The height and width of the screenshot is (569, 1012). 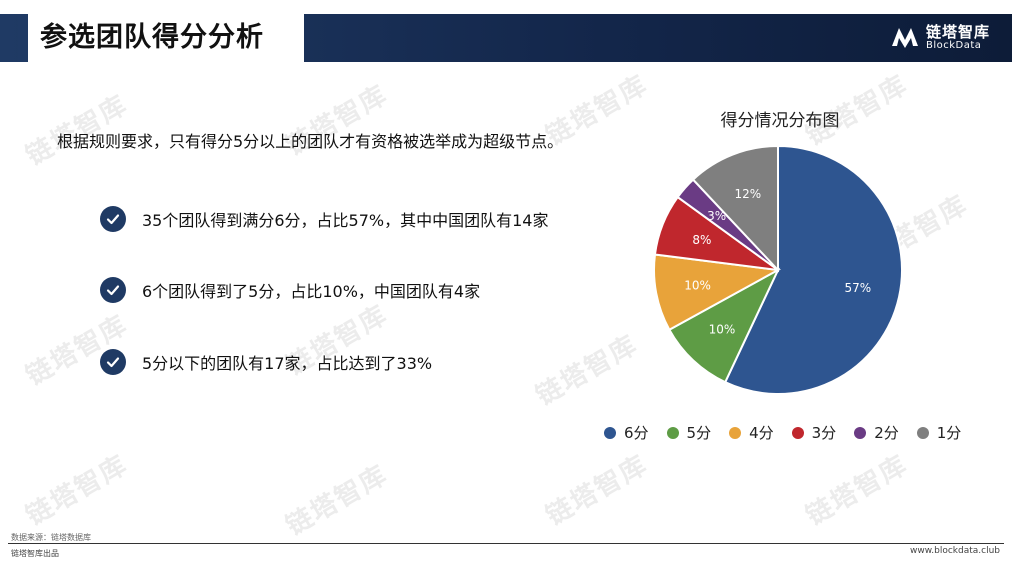 I want to click on legend-item-4-points: 4分, so click(x=751, y=432).